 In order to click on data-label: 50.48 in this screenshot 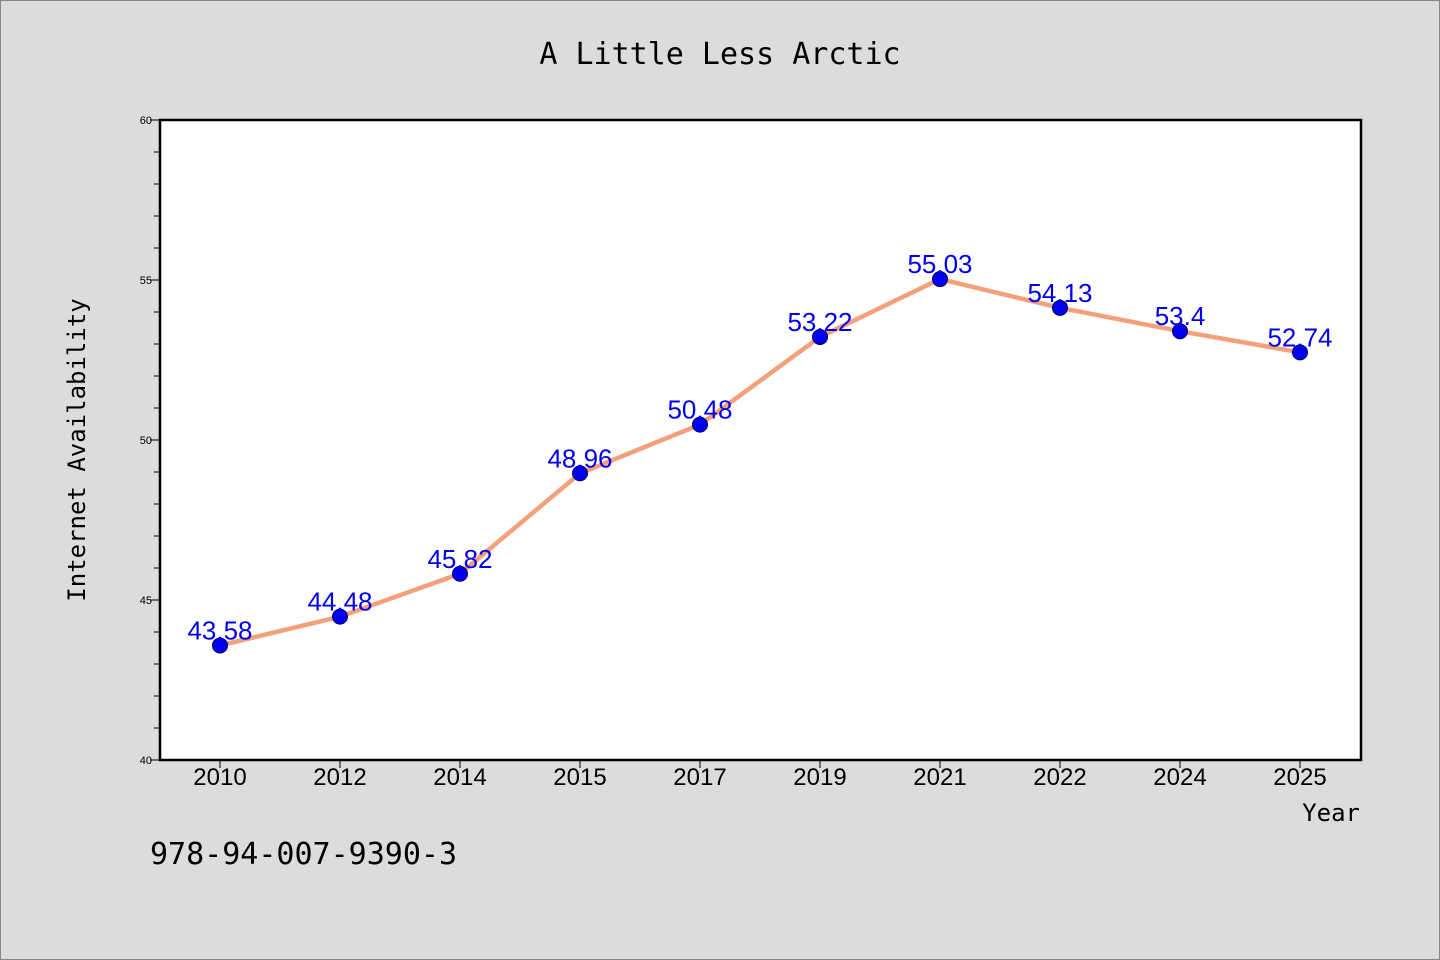, I will do `click(699, 410)`.